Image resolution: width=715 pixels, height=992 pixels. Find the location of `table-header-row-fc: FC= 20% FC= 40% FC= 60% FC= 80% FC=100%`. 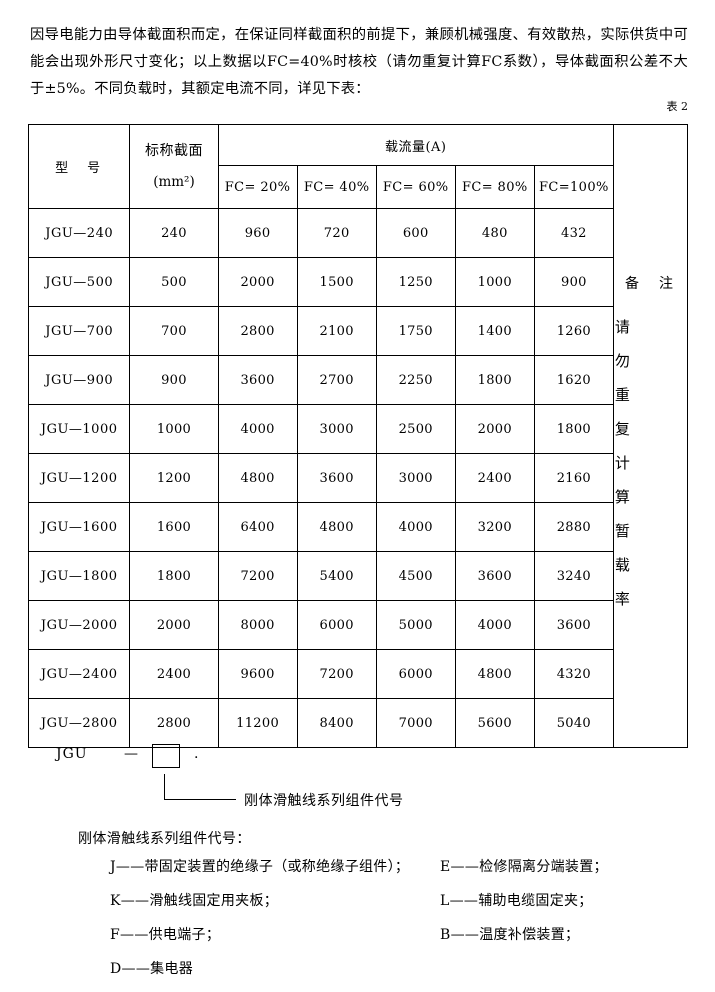

table-header-row-fc: FC= 20% FC= 40% FC= 60% FC= 80% FC=100% is located at coordinates (358, 187).